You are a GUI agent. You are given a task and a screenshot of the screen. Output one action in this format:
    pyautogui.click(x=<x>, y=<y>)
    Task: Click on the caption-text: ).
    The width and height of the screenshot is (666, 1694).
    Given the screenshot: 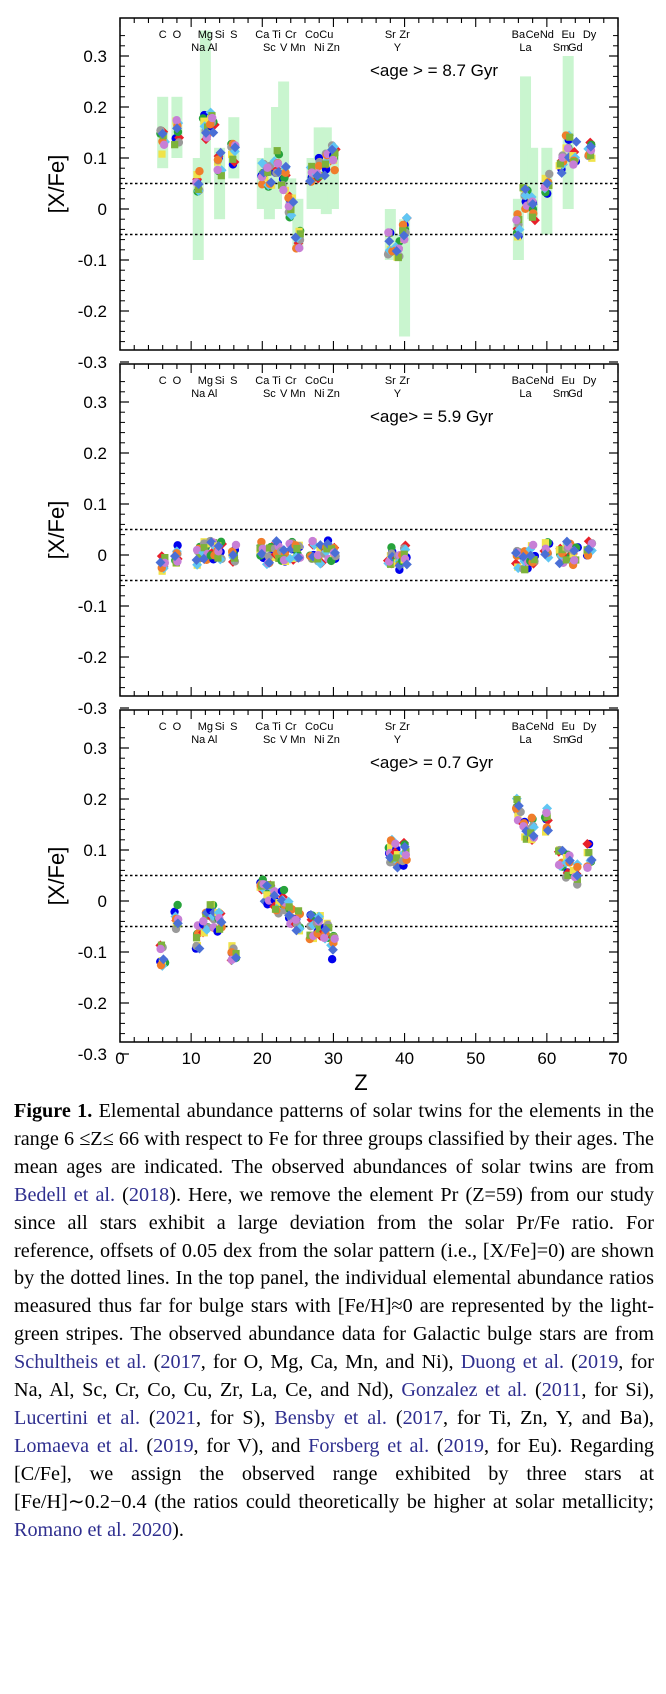 What is the action you would take?
    pyautogui.click(x=178, y=1529)
    